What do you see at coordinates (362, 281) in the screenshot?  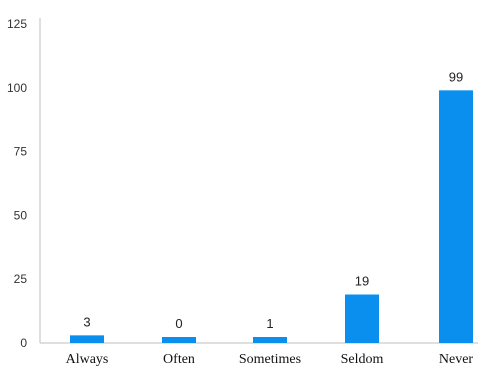 I see `data-label: 19` at bounding box center [362, 281].